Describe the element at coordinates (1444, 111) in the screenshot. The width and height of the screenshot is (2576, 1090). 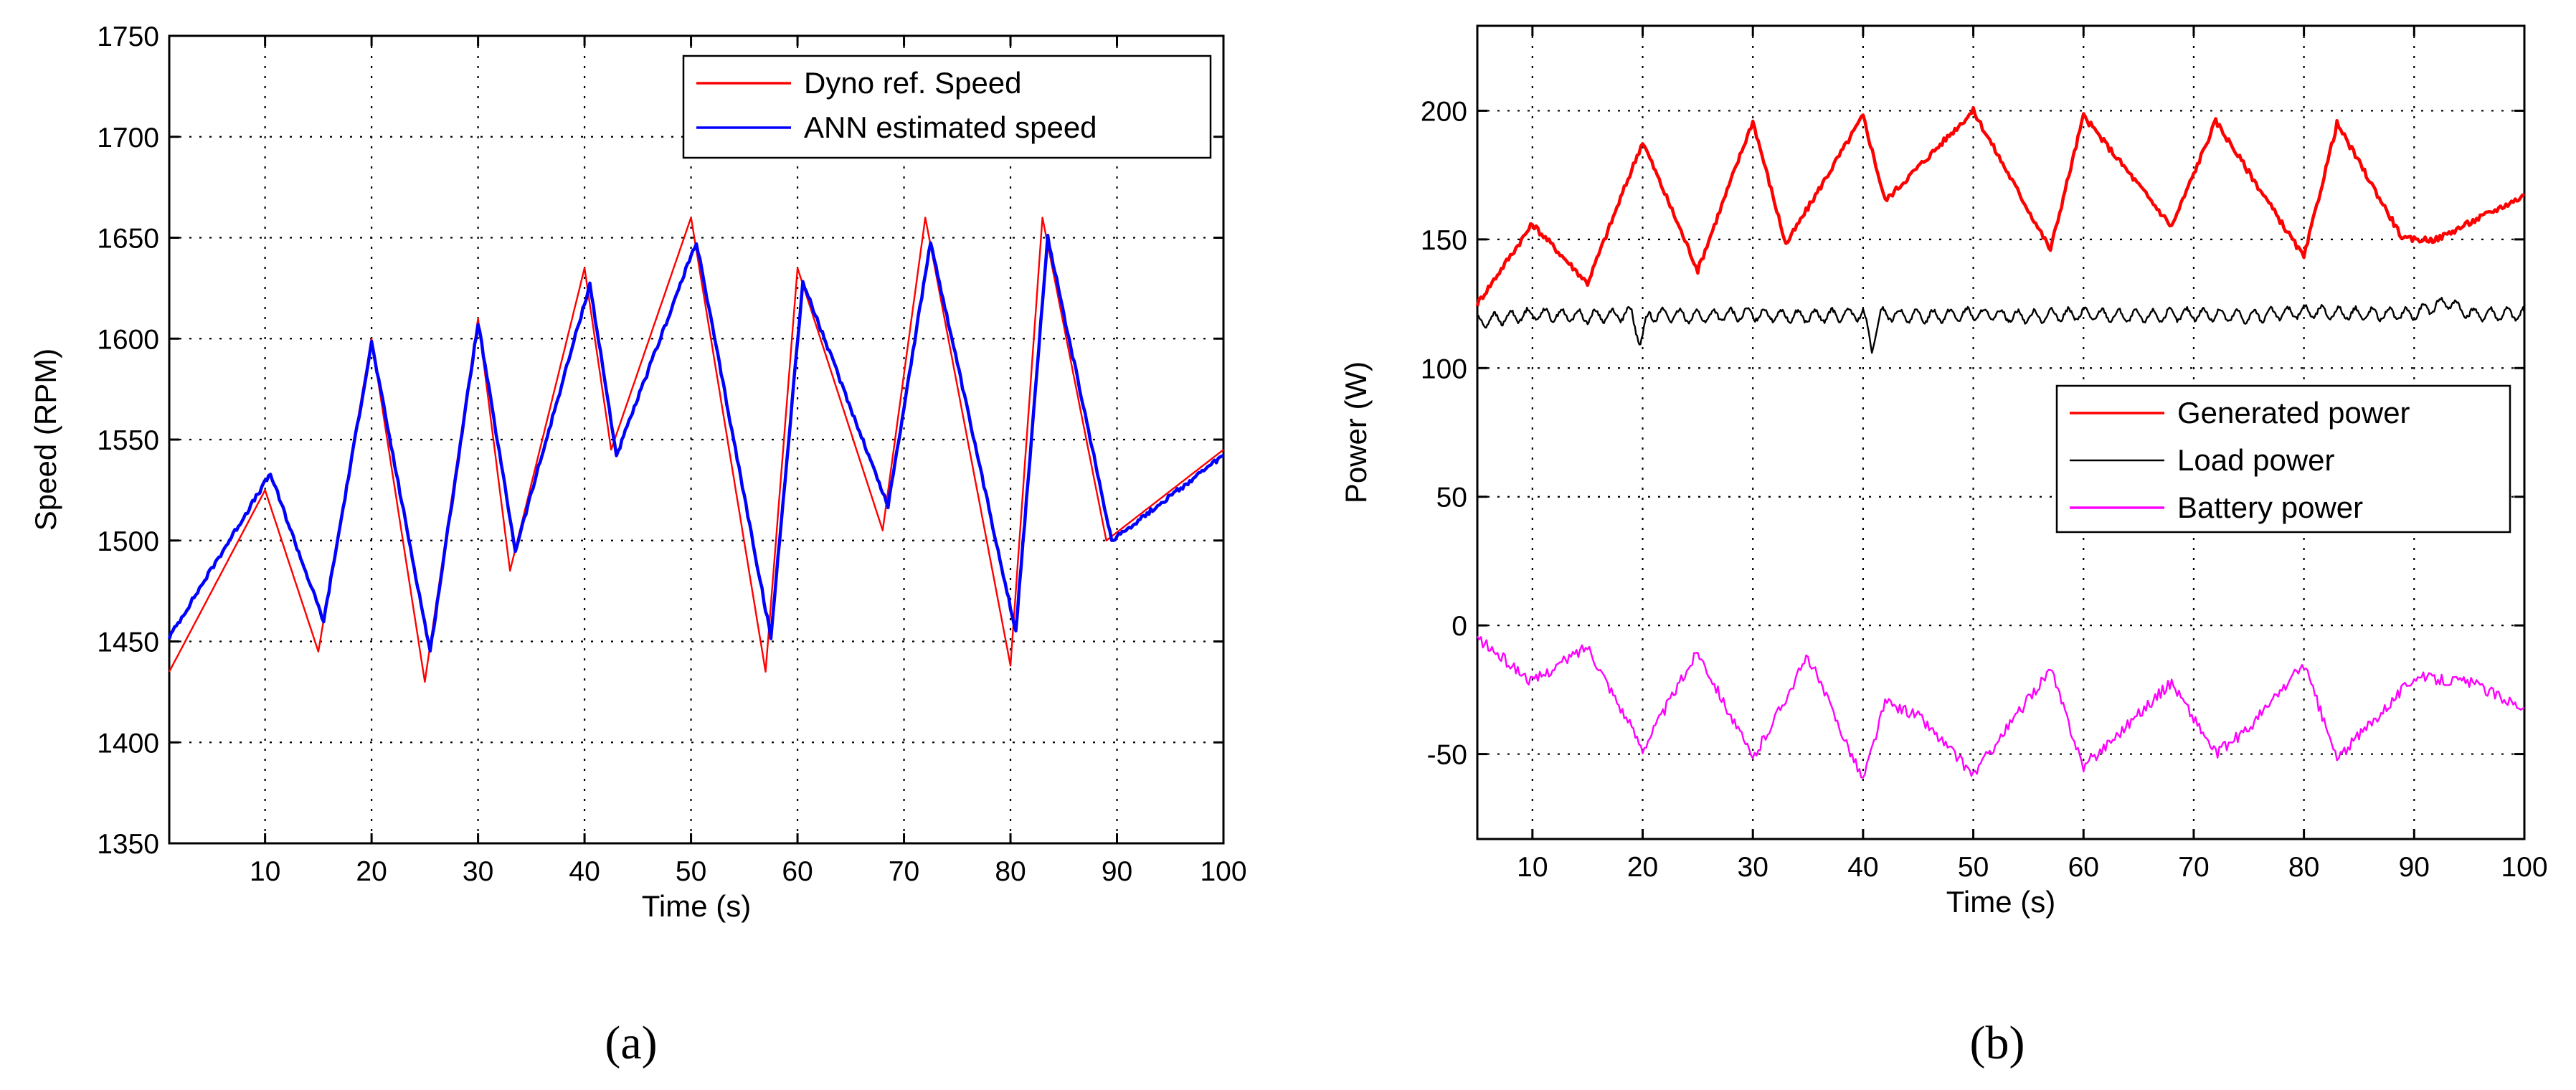
I see `y-tick-label: 200` at that location.